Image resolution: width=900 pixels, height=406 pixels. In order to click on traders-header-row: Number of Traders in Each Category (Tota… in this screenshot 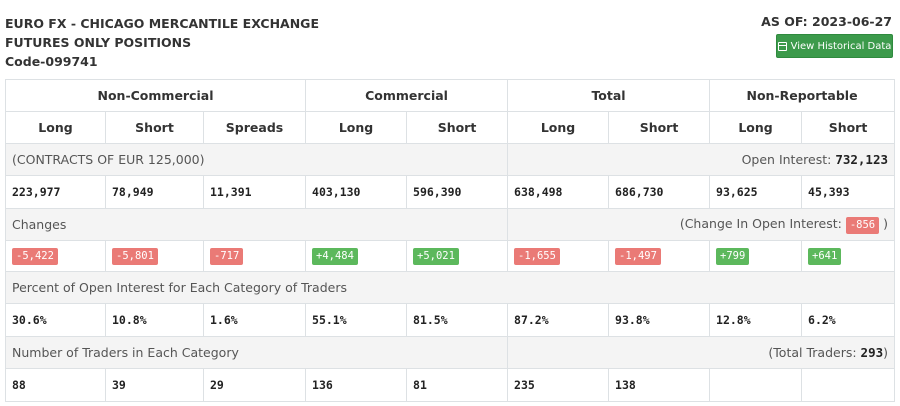, I will do `click(450, 352)`.